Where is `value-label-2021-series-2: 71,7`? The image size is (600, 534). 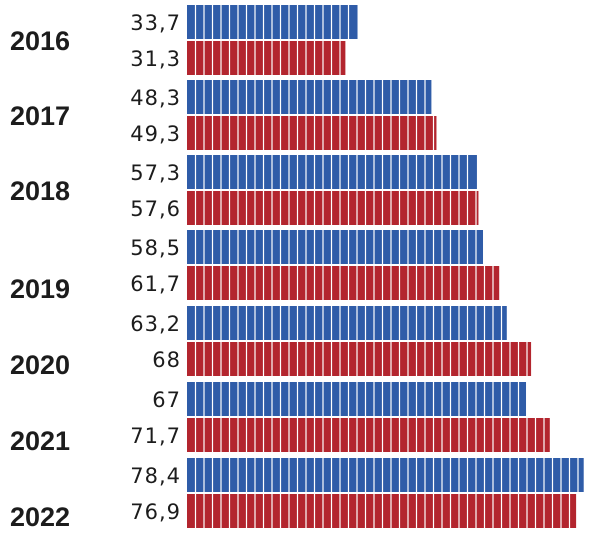
value-label-2021-series-2: 71,7 is located at coordinates (155, 436).